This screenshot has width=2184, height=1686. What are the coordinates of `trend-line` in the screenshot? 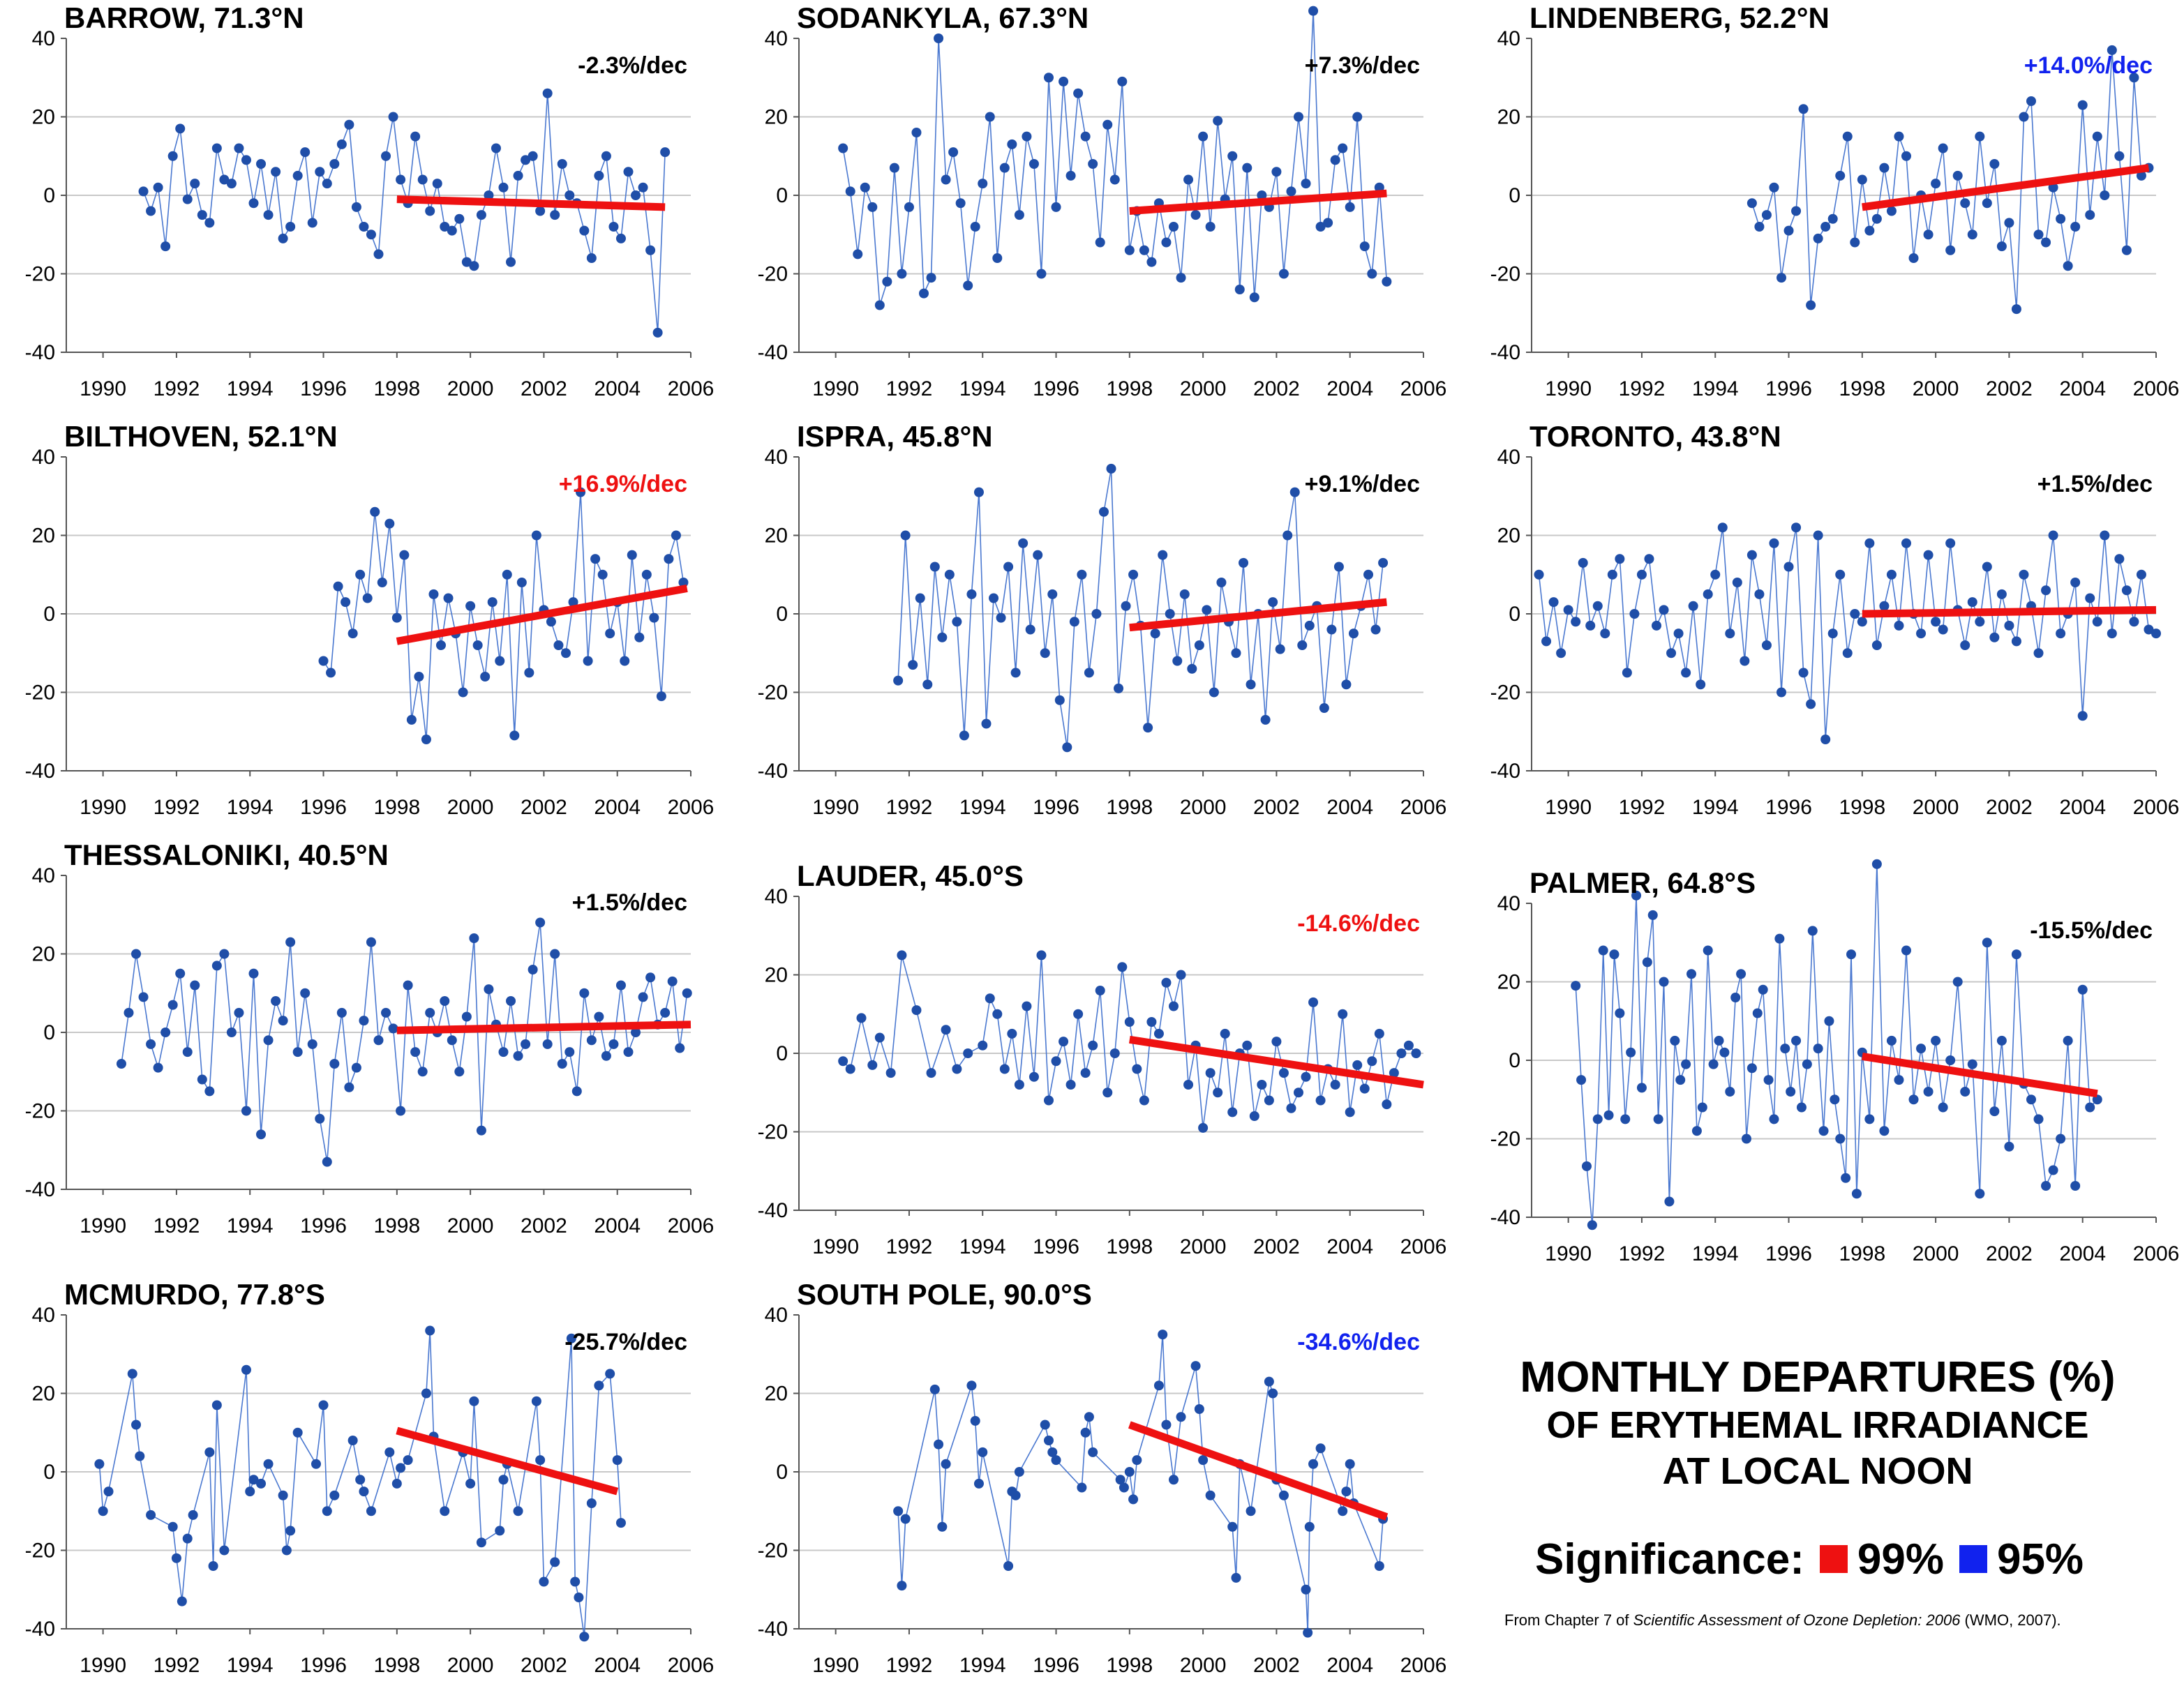 It's located at (542, 615).